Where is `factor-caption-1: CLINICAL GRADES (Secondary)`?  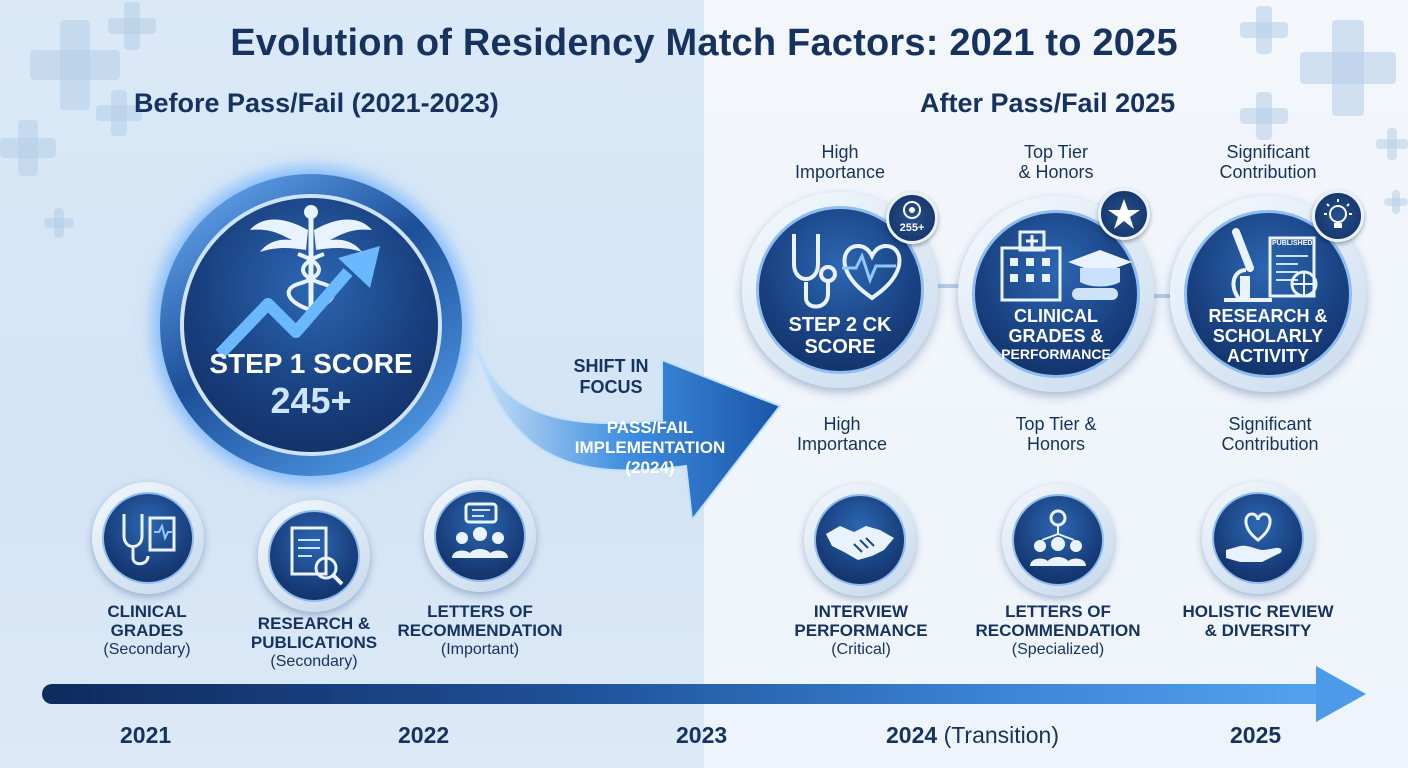 factor-caption-1: CLINICAL GRADES (Secondary) is located at coordinates (147, 630).